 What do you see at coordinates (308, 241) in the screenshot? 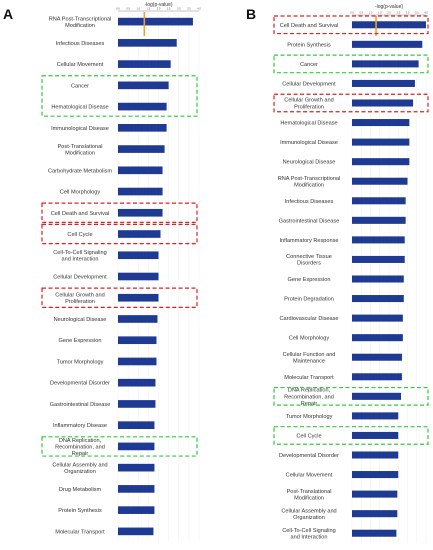
I see `panel-b-category-label: Inflammatory Response` at bounding box center [308, 241].